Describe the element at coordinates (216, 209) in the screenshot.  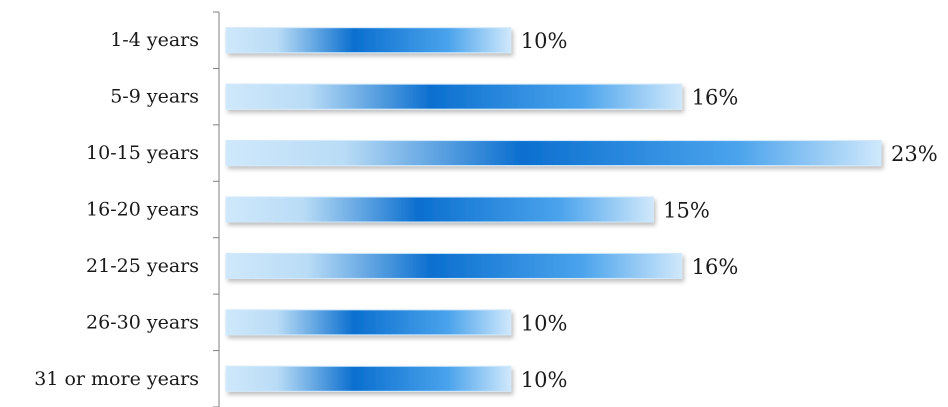
I see `y-axis` at that location.